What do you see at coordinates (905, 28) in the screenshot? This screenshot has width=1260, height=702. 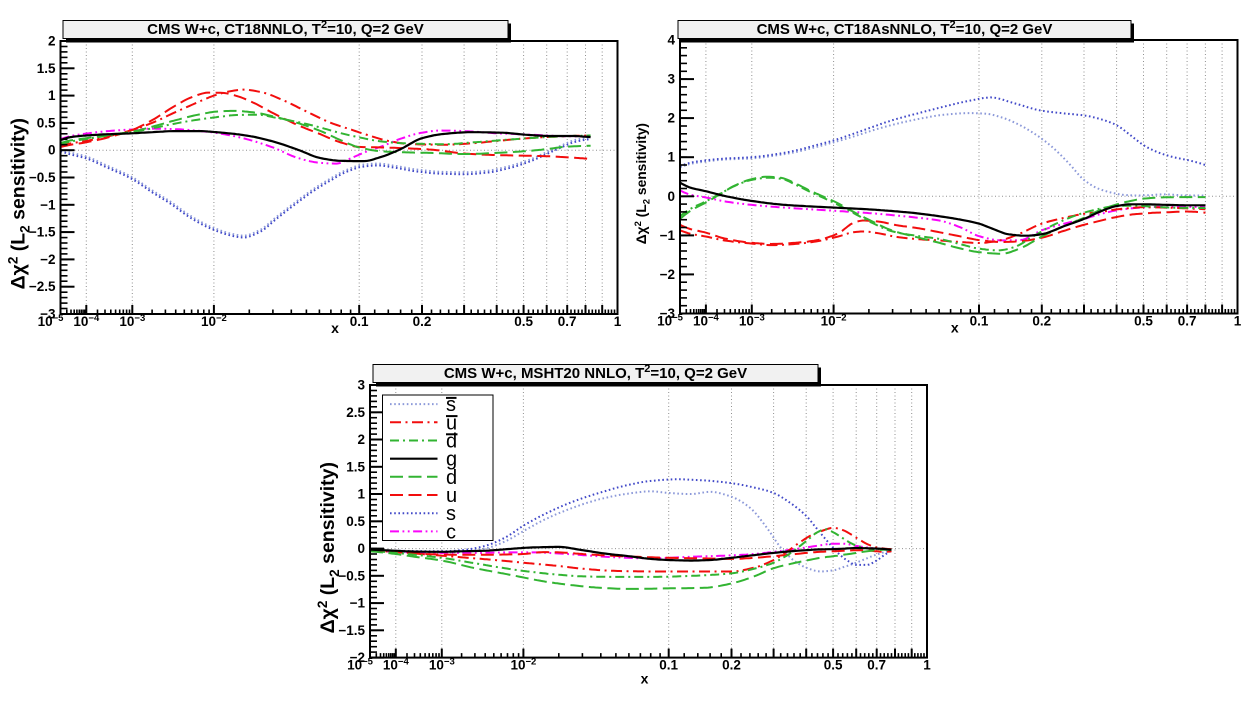 I see `svg-text:CMS W+c, CT18AsNNLO, T2=10, Q=: CMS W+c, CT18AsNNLO, T2=10, Q=2 GeV` at bounding box center [905, 28].